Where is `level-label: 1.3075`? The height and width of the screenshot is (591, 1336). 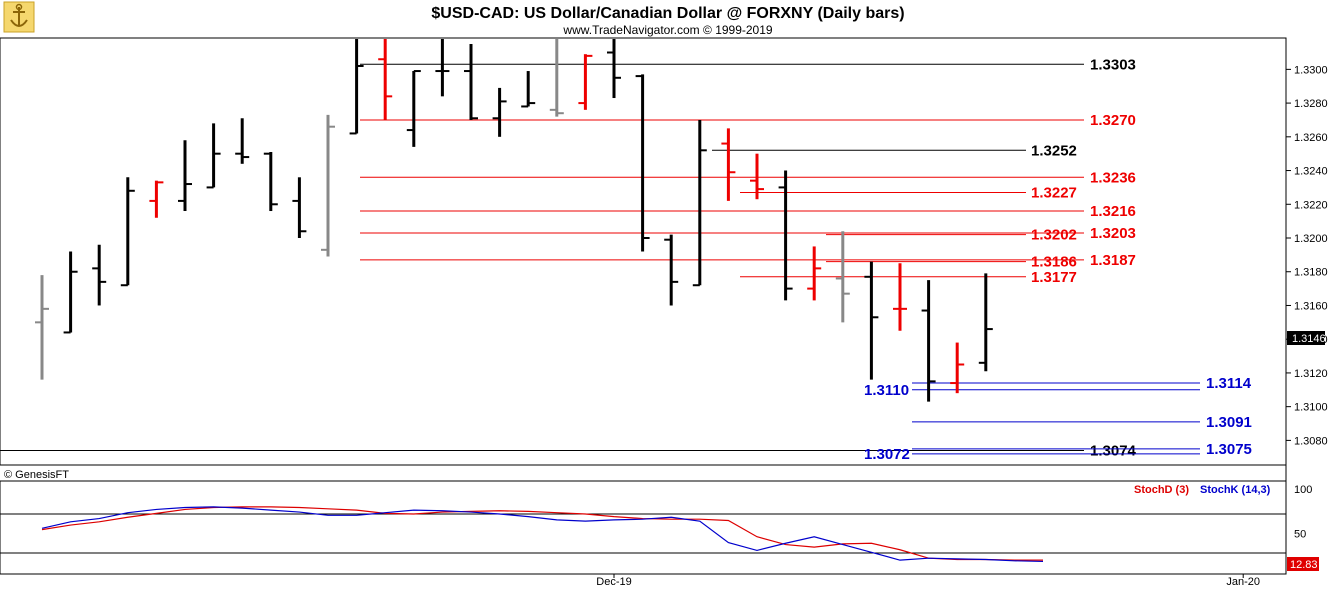
level-label: 1.3075 is located at coordinates (1229, 449).